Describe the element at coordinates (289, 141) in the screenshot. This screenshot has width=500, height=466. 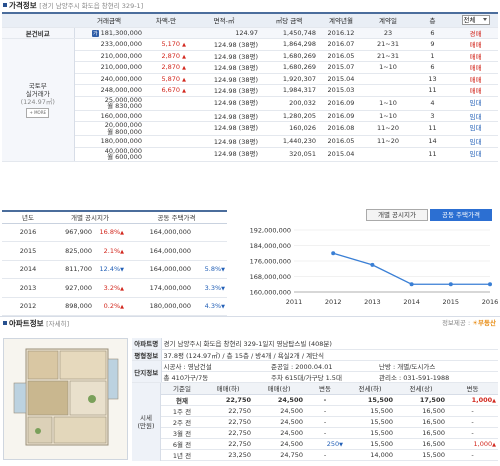
I see `row-per-m2: 1,440,230` at that location.